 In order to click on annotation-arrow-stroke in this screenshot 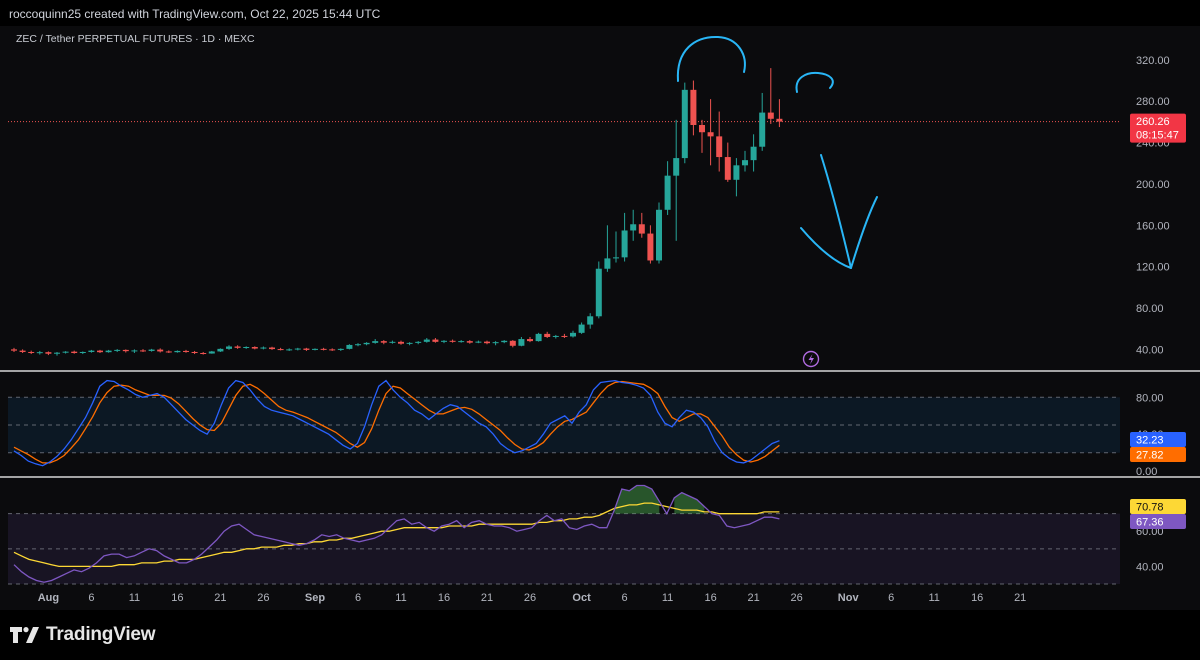, I will do `click(849, 211)`.